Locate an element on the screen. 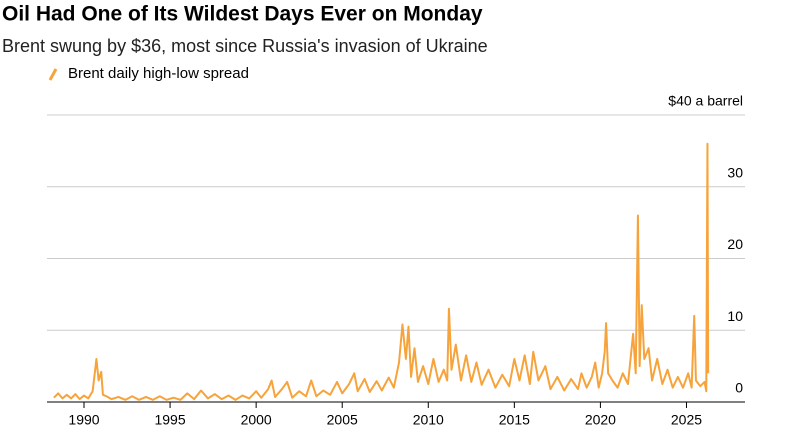 Image resolution: width=796 pixels, height=437 pixels. x-tick-label: 2020 is located at coordinates (600, 420).